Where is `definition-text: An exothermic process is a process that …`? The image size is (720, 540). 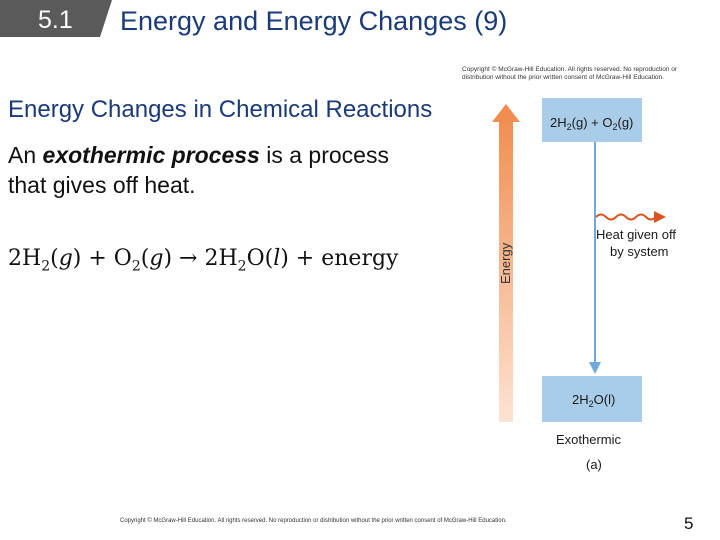
definition-text: An exothermic process is a process that … is located at coordinates (218, 170).